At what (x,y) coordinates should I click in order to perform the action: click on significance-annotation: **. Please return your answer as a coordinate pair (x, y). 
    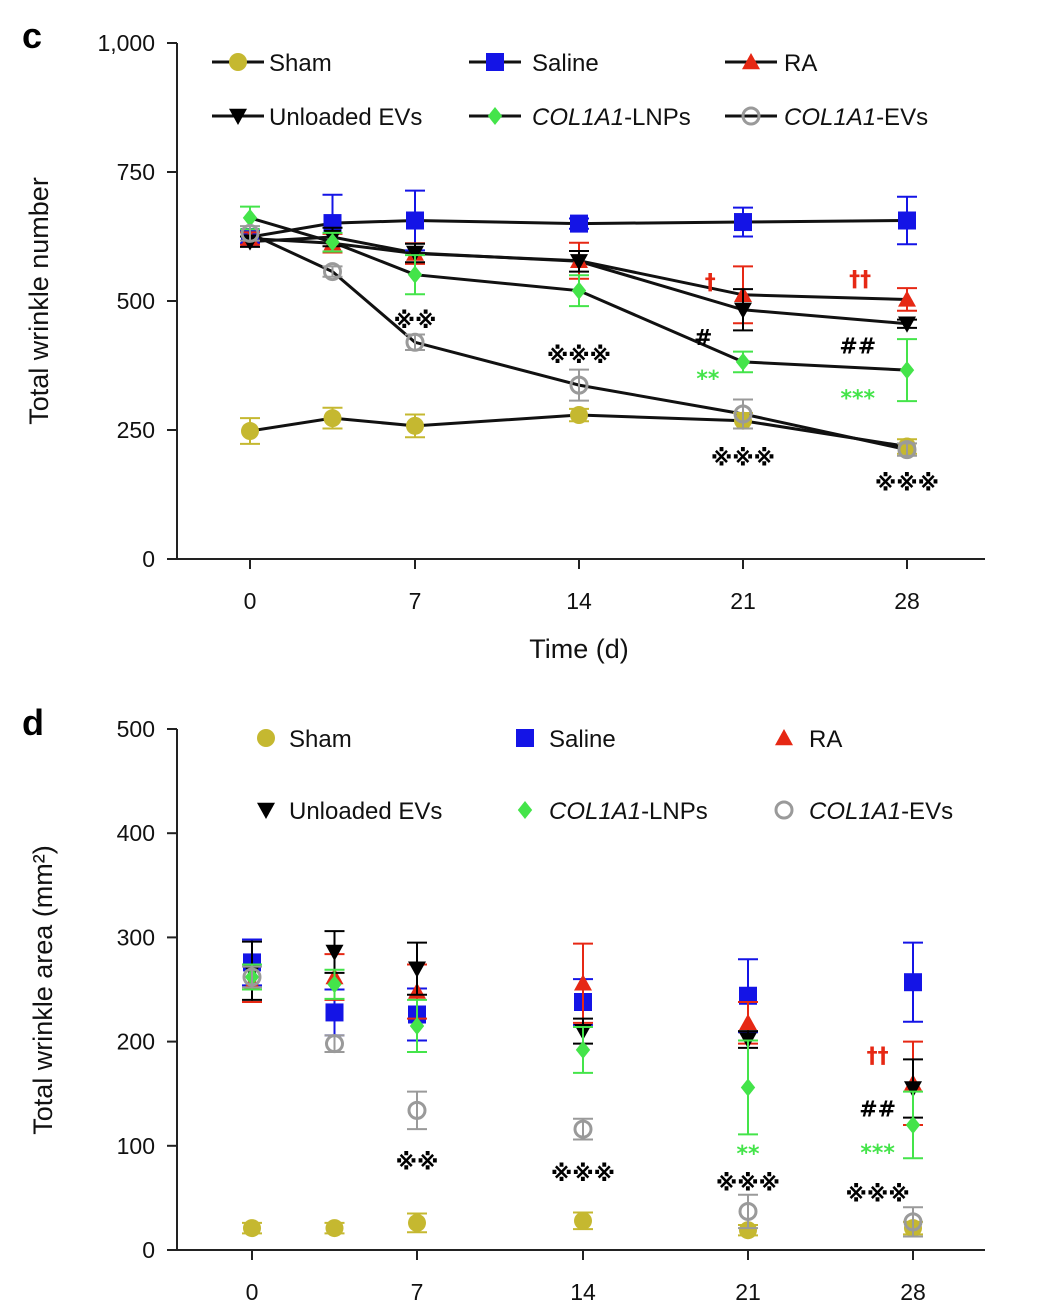
    Looking at the image, I should click on (748, 1154).